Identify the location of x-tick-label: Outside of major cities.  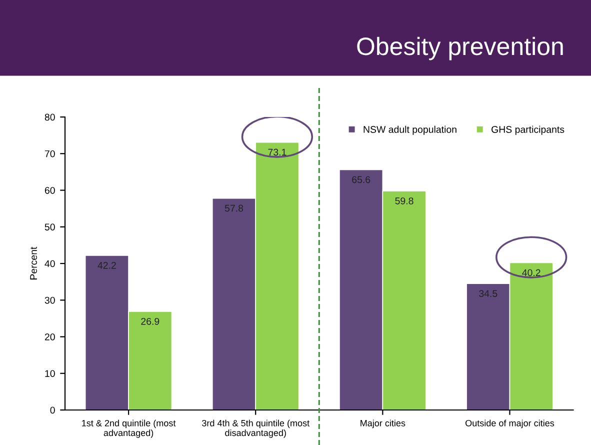
(510, 424).